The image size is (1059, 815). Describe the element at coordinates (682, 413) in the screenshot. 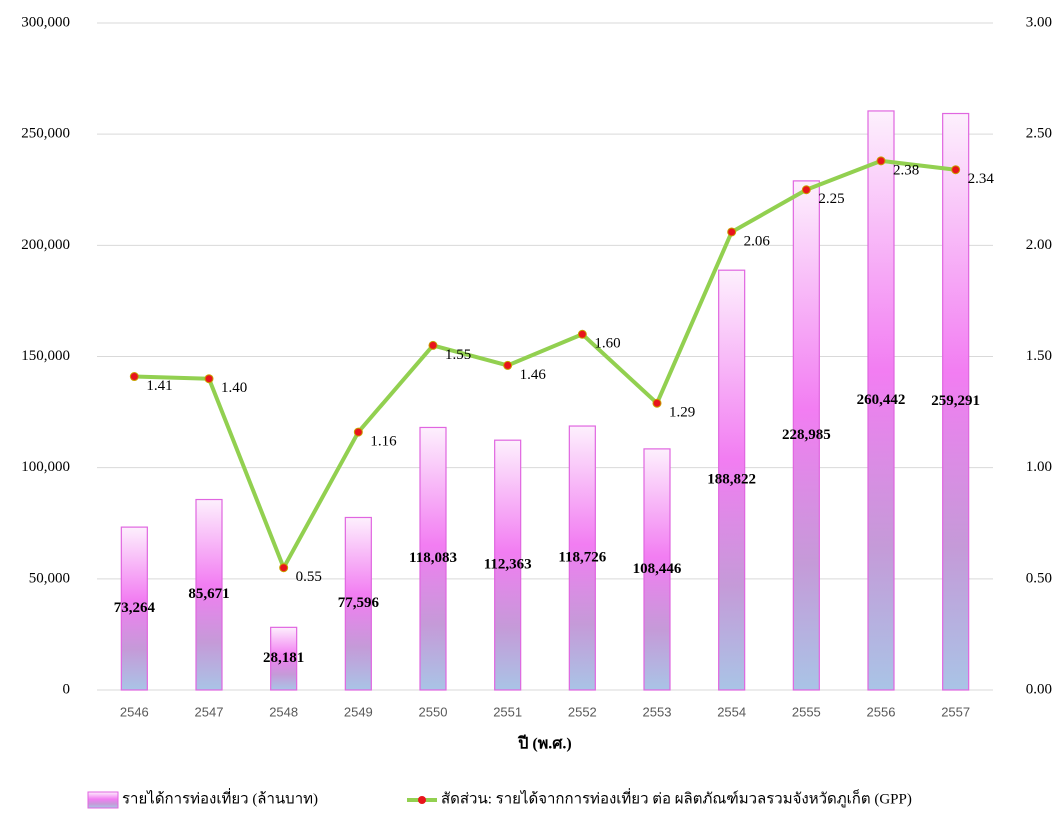

I see `line-value-label: 1.29` at that location.